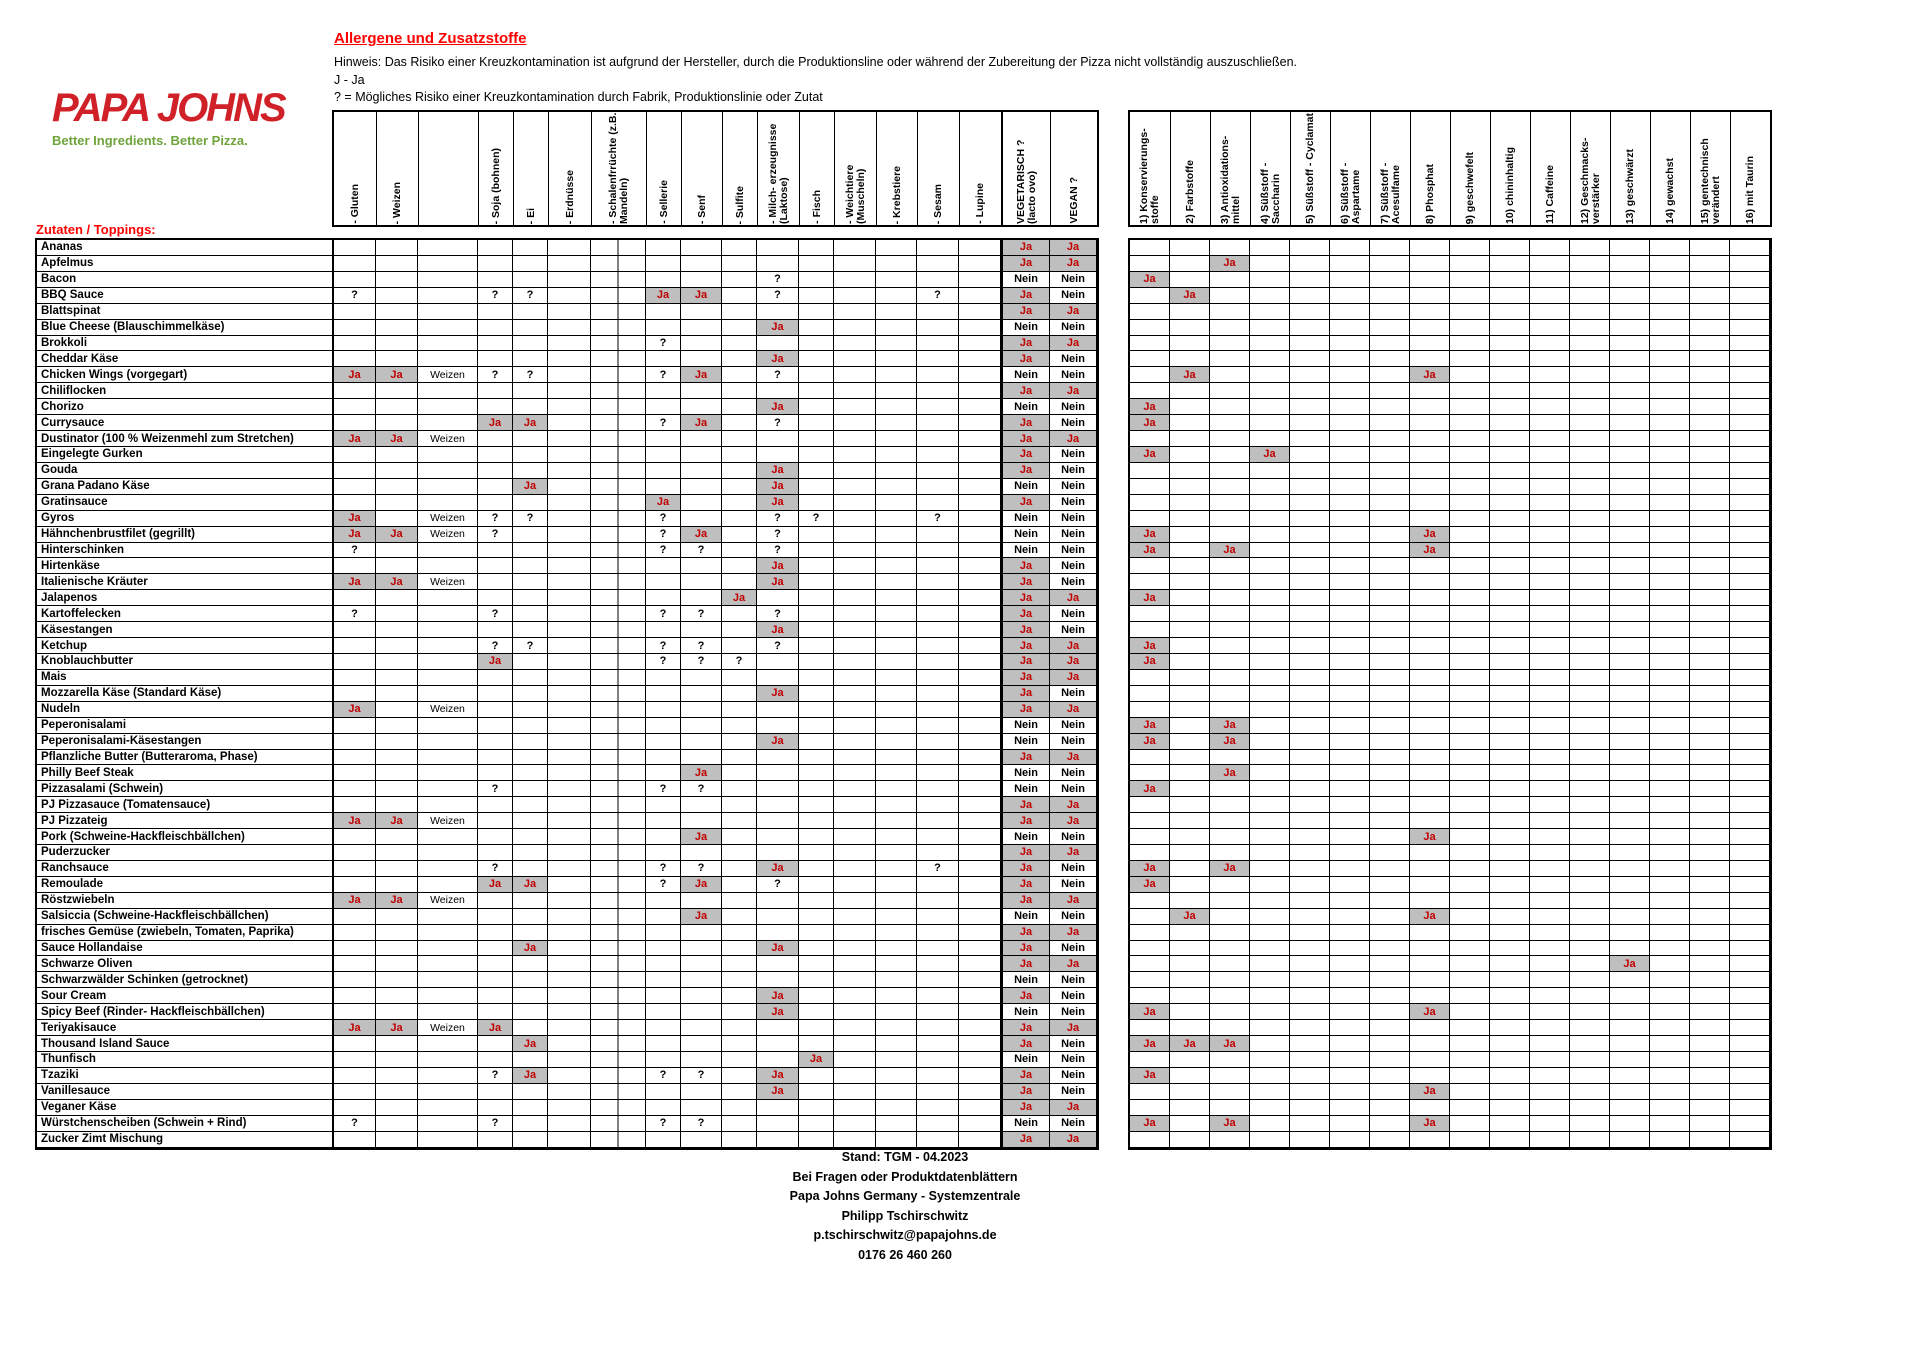 This screenshot has height=1358, width=1920. Describe the element at coordinates (185, 1060) in the screenshot. I see `ingredient-name: Thunfisch` at that location.